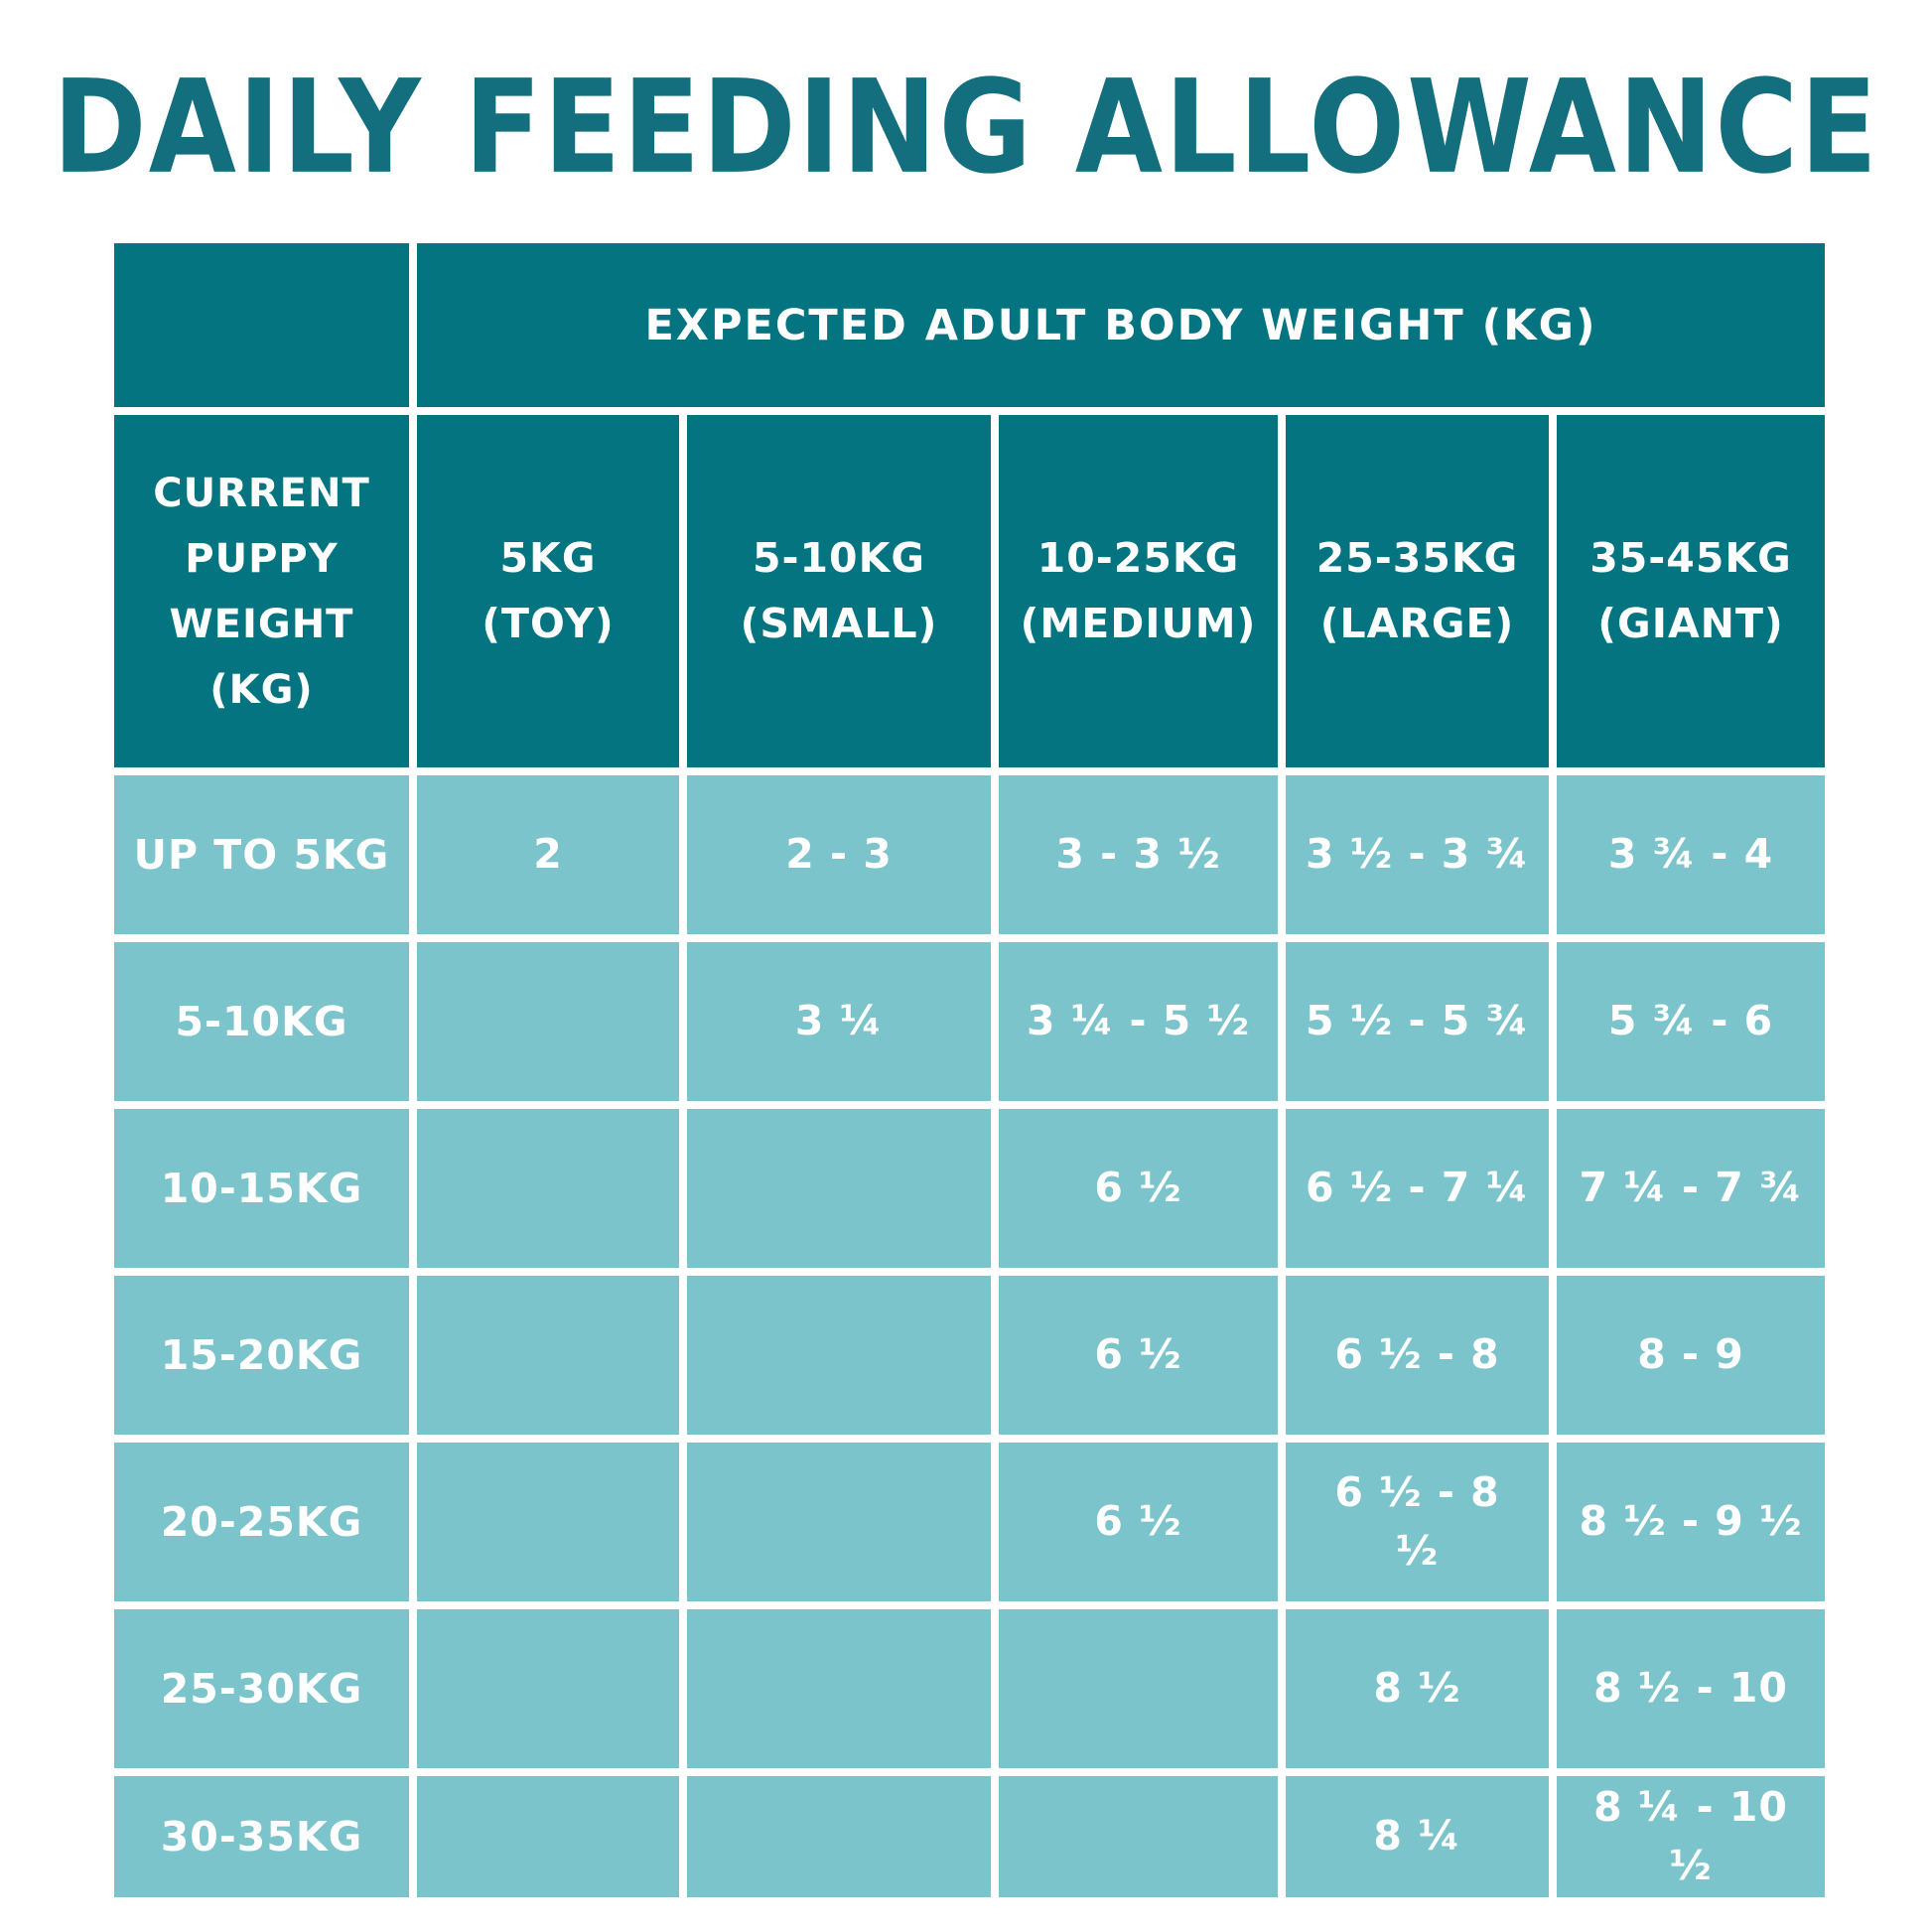 This screenshot has height=1932, width=1932. I want to click on column-size: (GIANT), so click(1690, 623).